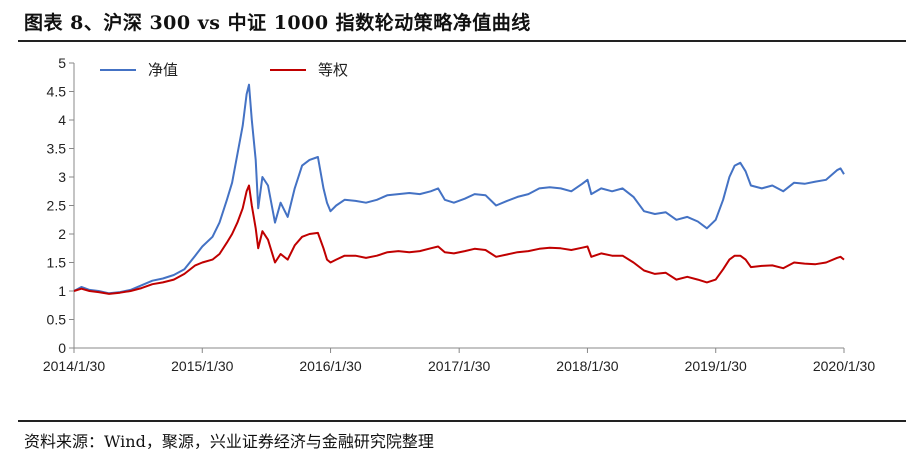 The image size is (918, 458). What do you see at coordinates (62, 348) in the screenshot?
I see `y-tick-label: 0` at bounding box center [62, 348].